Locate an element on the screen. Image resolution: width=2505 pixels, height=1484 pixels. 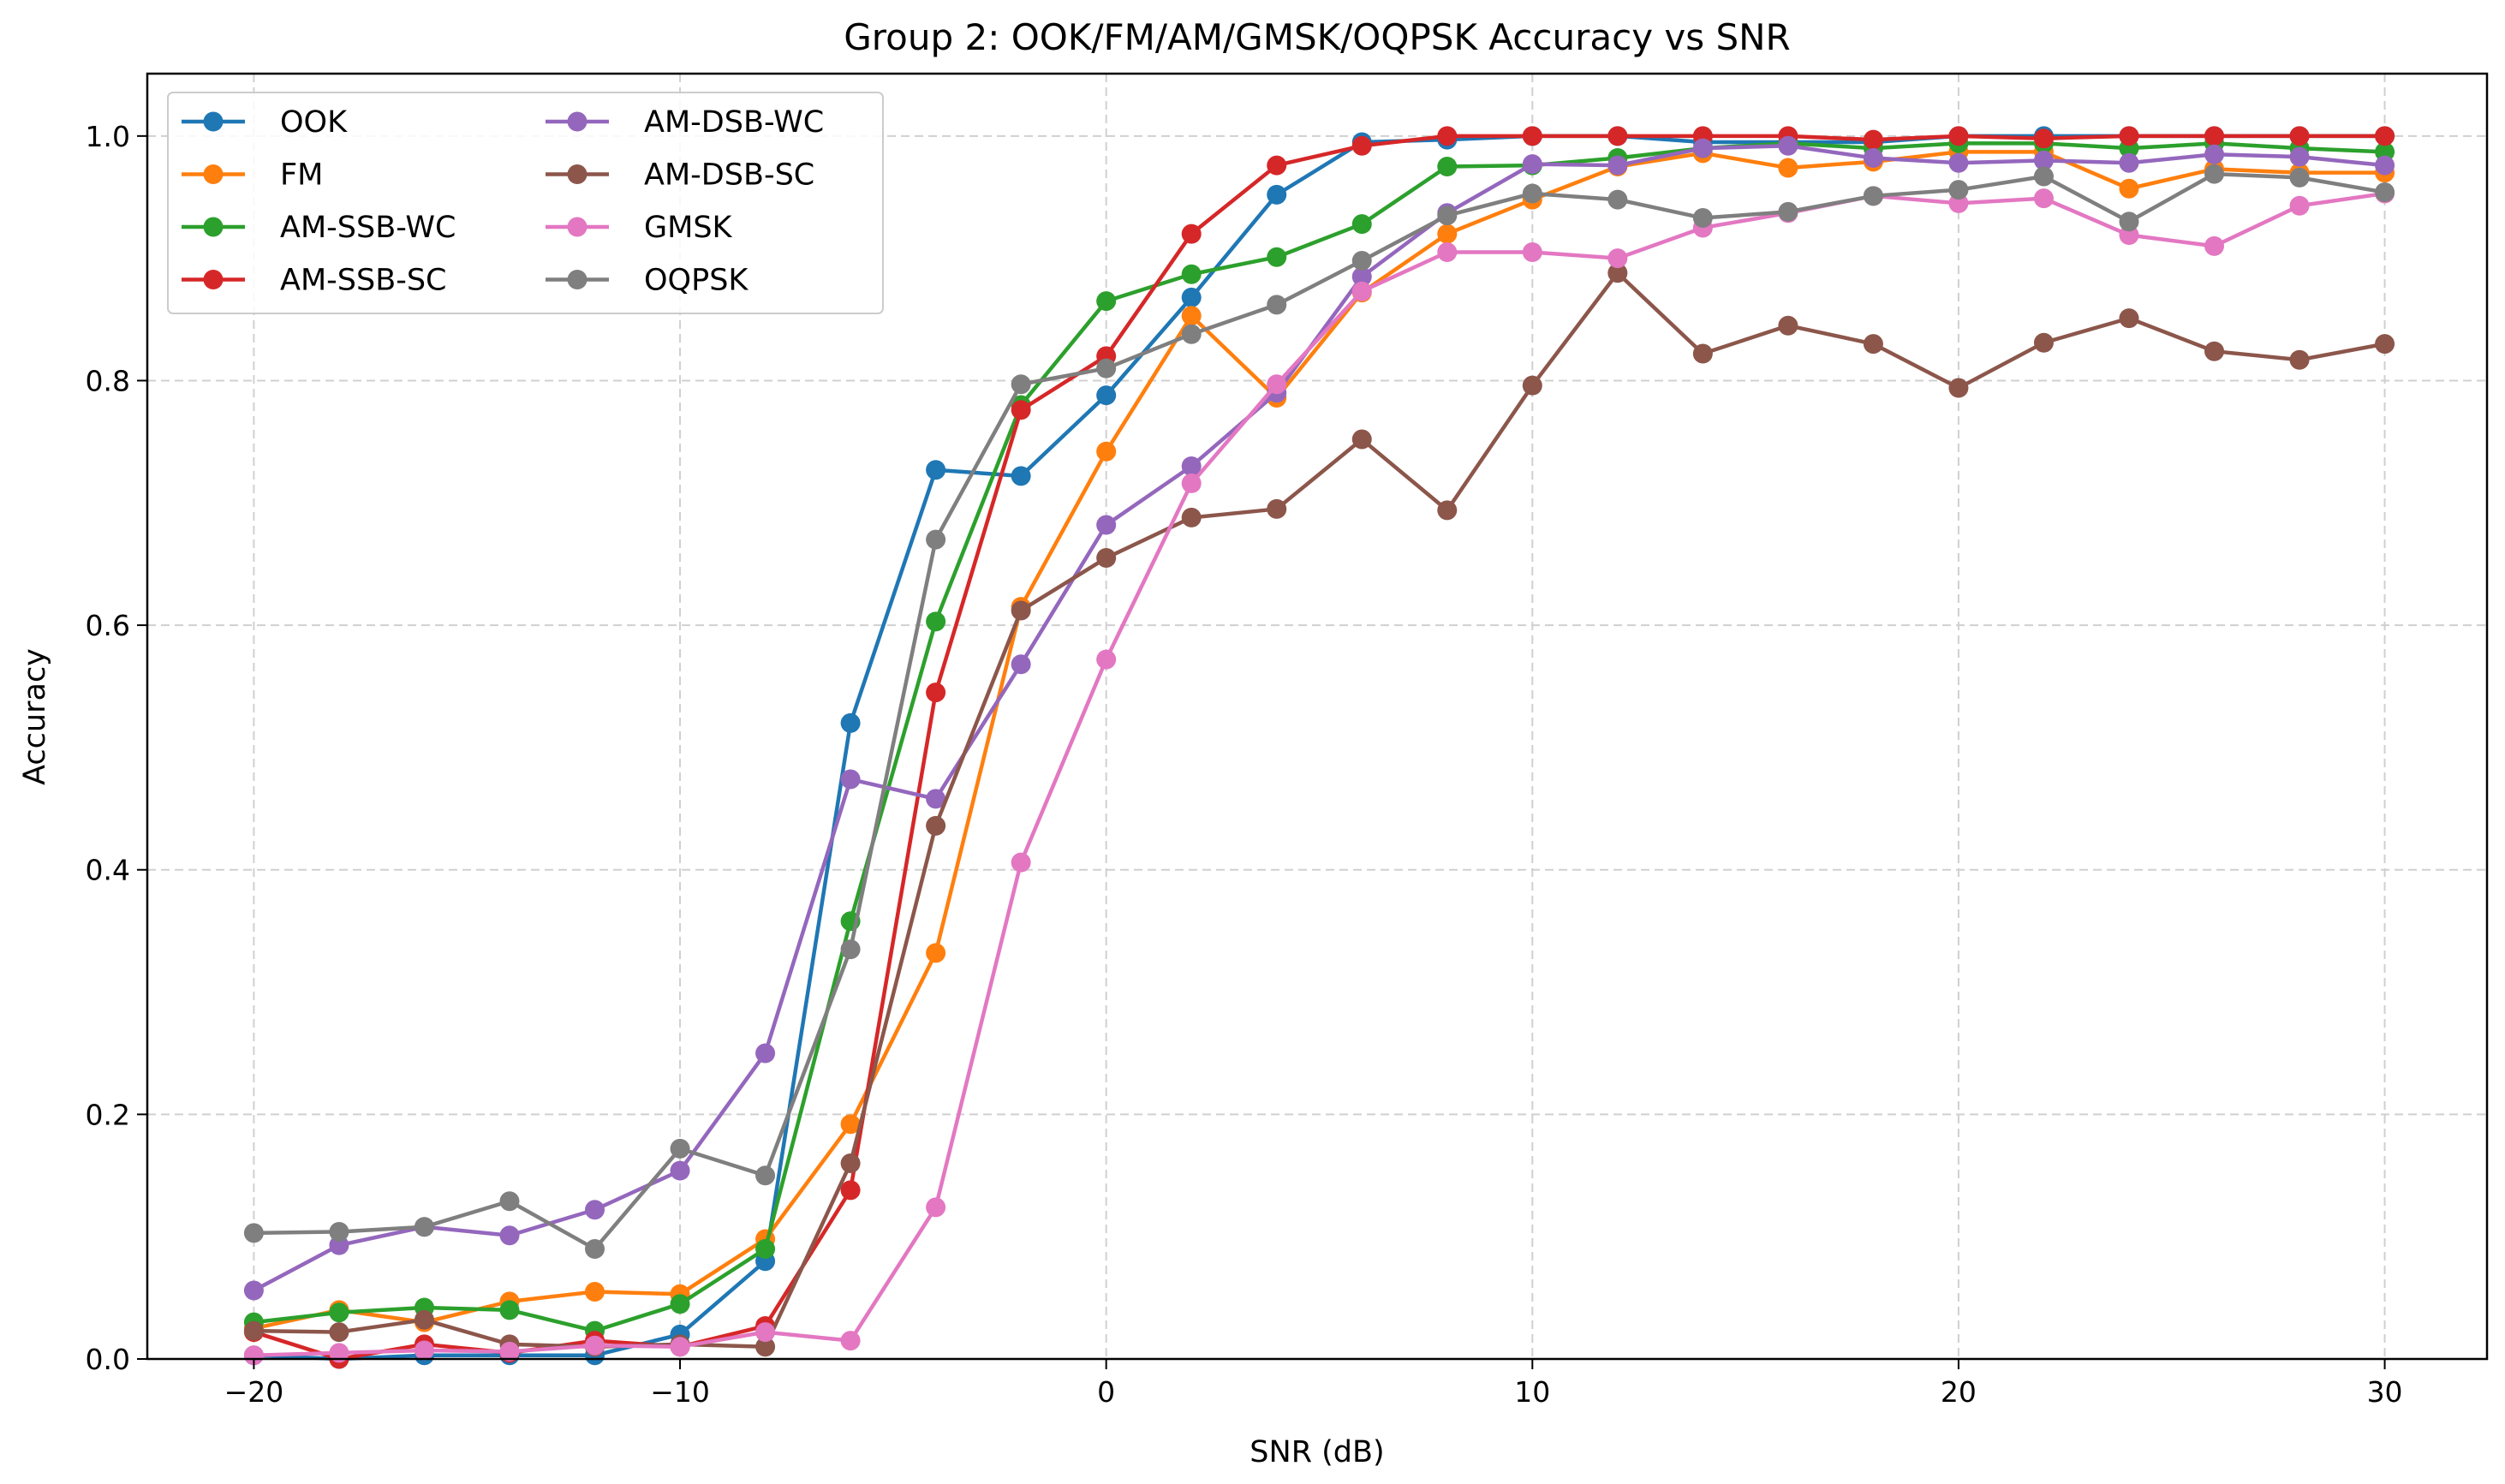
legend-entry: AM-SSB-SC is located at coordinates (314, 281).